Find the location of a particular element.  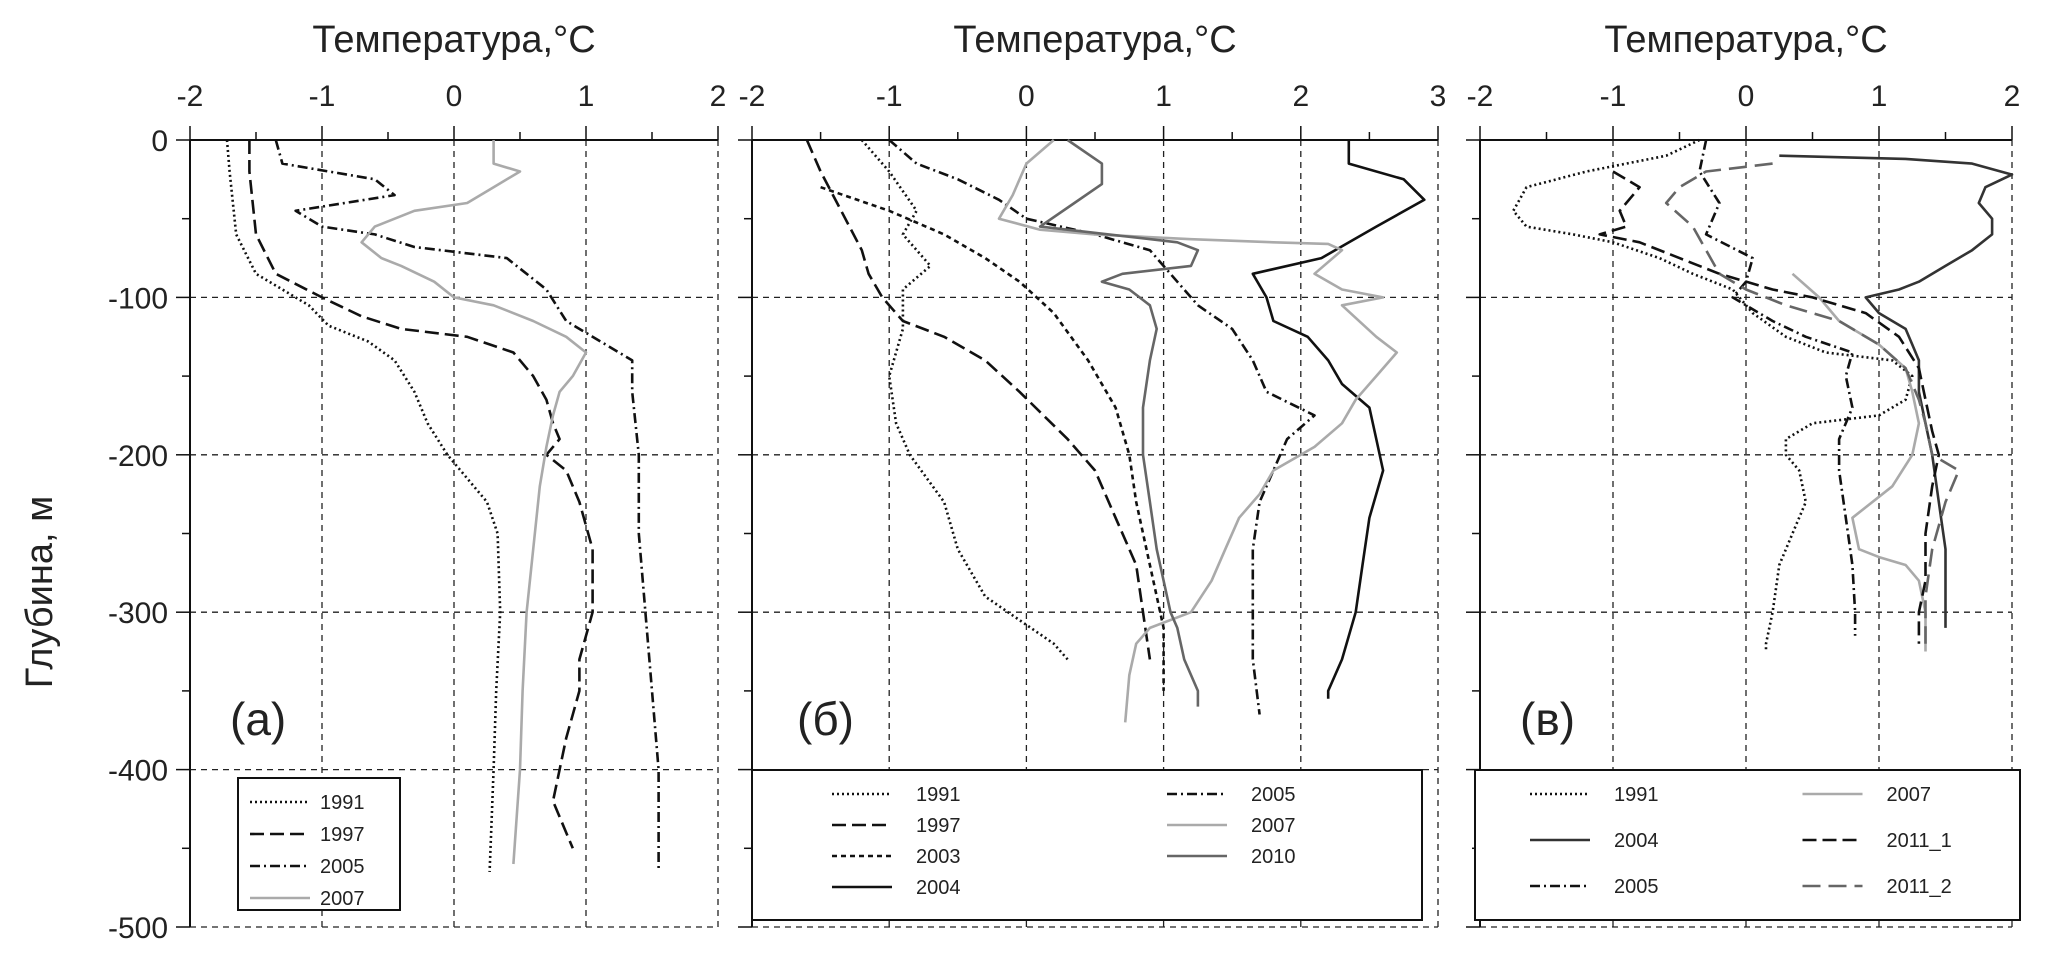

series-line-2003 is located at coordinates (992, 438).